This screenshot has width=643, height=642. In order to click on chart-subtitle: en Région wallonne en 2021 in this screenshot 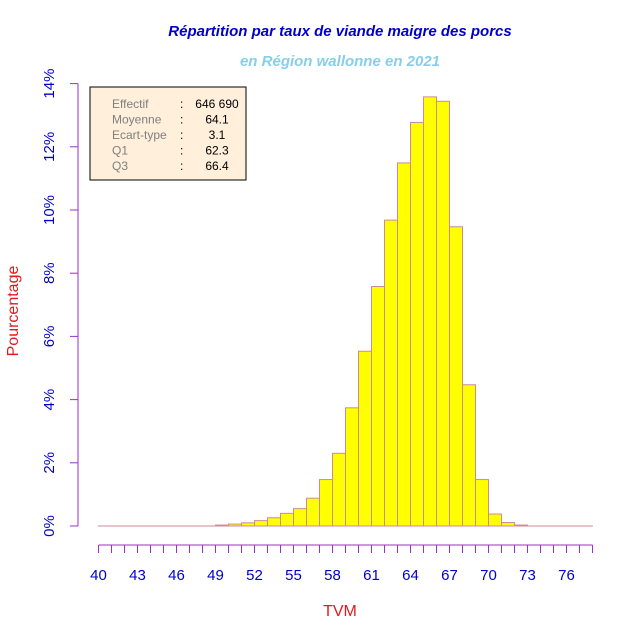, I will do `click(340, 61)`.